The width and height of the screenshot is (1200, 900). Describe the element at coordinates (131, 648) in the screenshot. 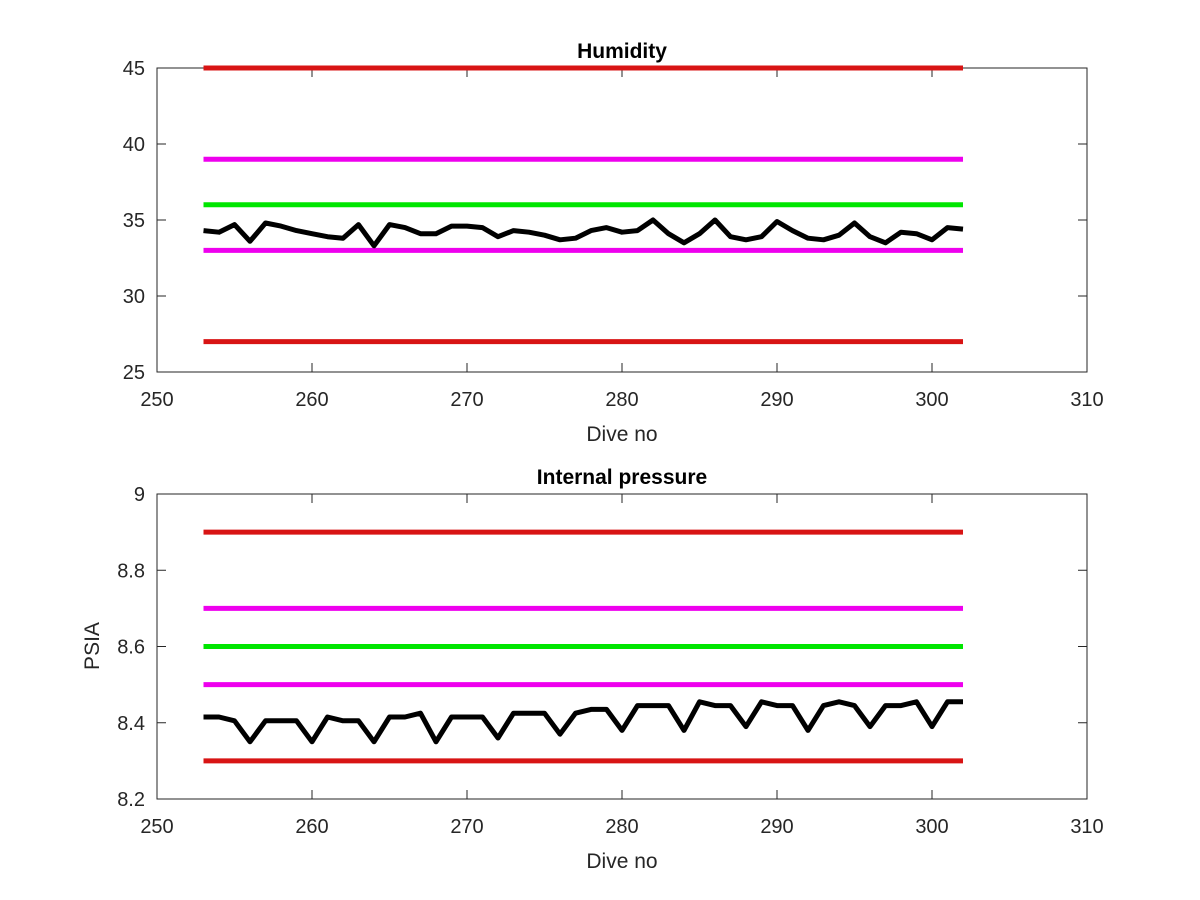

I see `pressure-y-tick-label: 8.6` at that location.